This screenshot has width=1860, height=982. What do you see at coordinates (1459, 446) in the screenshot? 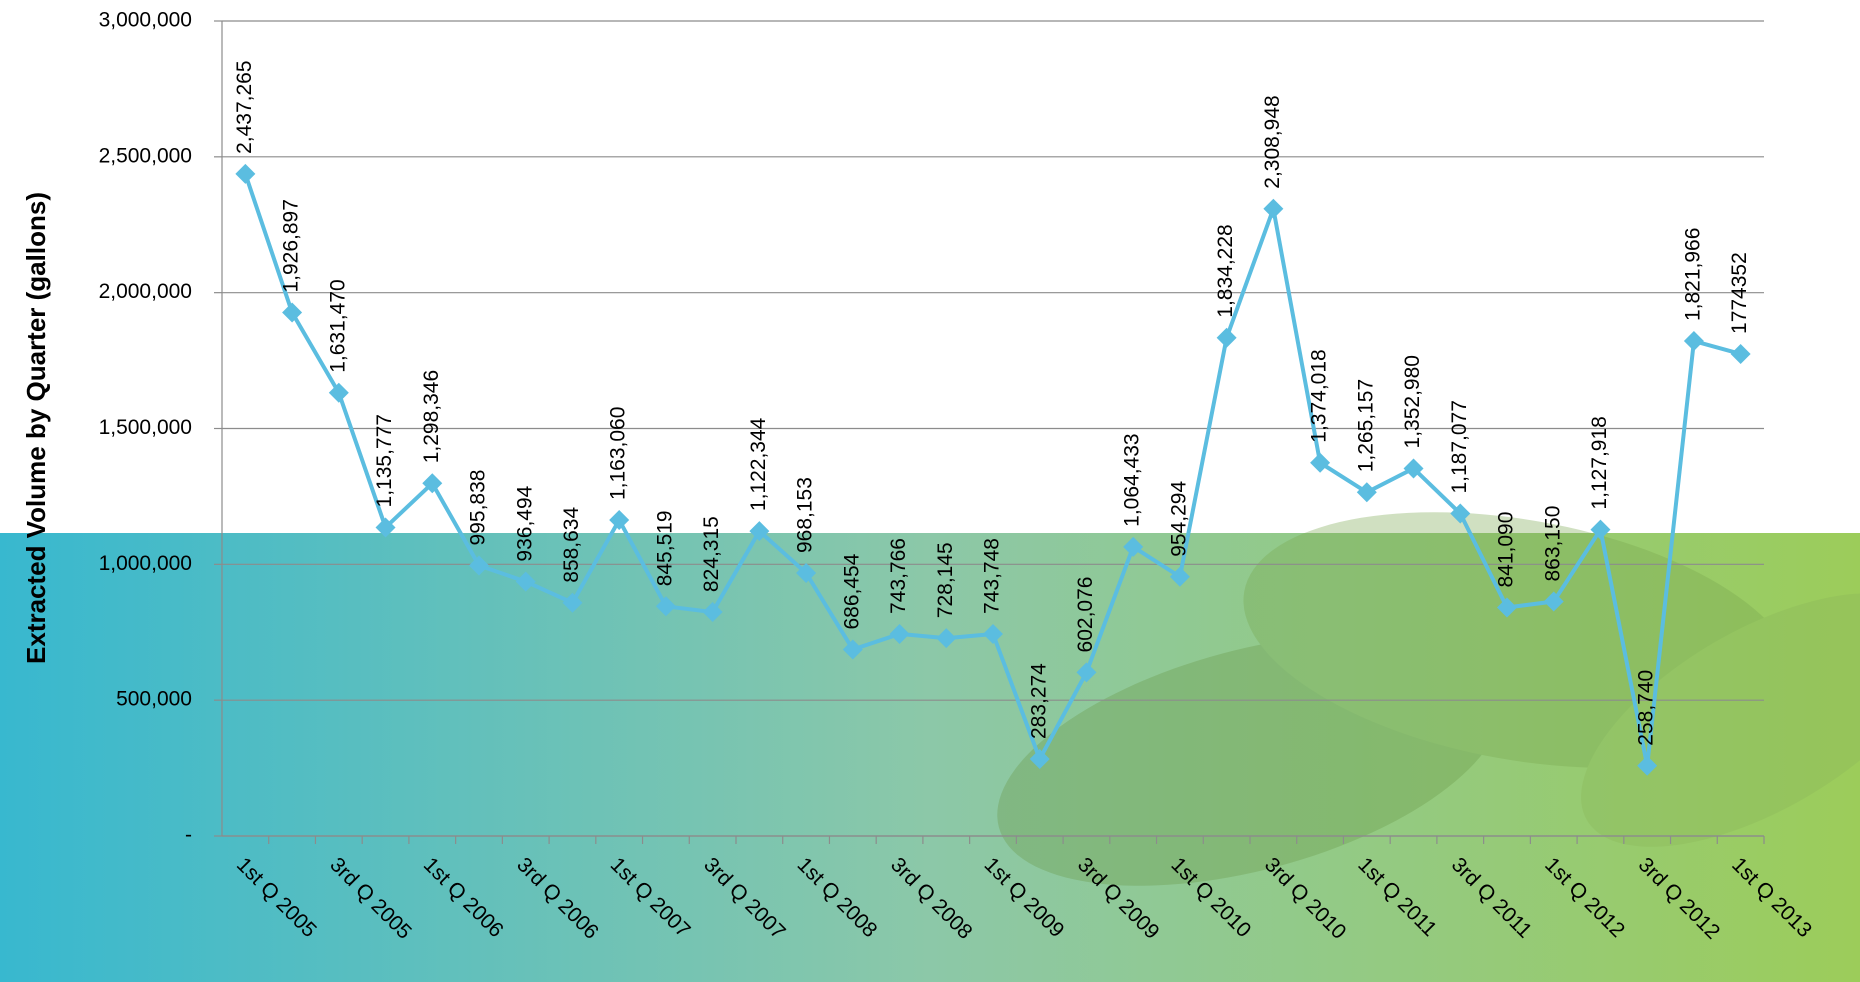
I see `data-label: 1,187,077` at bounding box center [1459, 446].